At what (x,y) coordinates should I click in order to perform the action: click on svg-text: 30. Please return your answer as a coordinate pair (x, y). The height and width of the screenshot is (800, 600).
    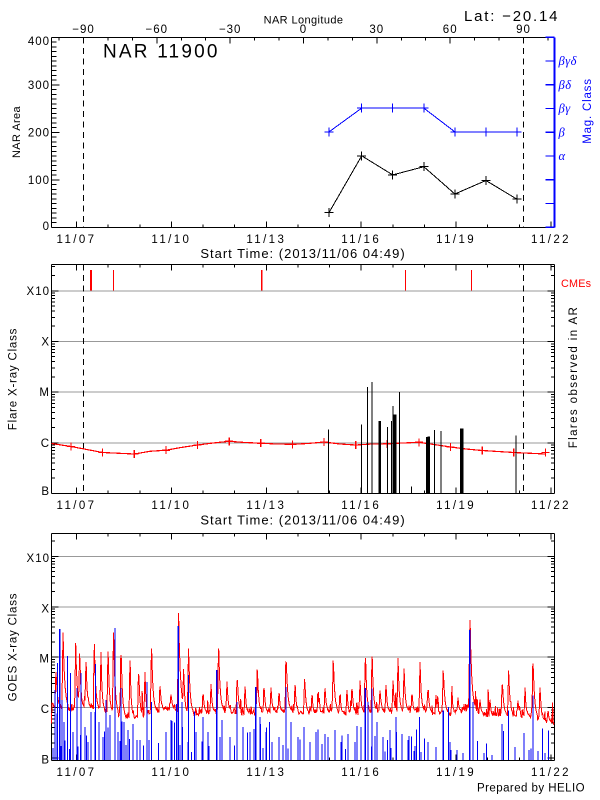
    Looking at the image, I should click on (376, 30).